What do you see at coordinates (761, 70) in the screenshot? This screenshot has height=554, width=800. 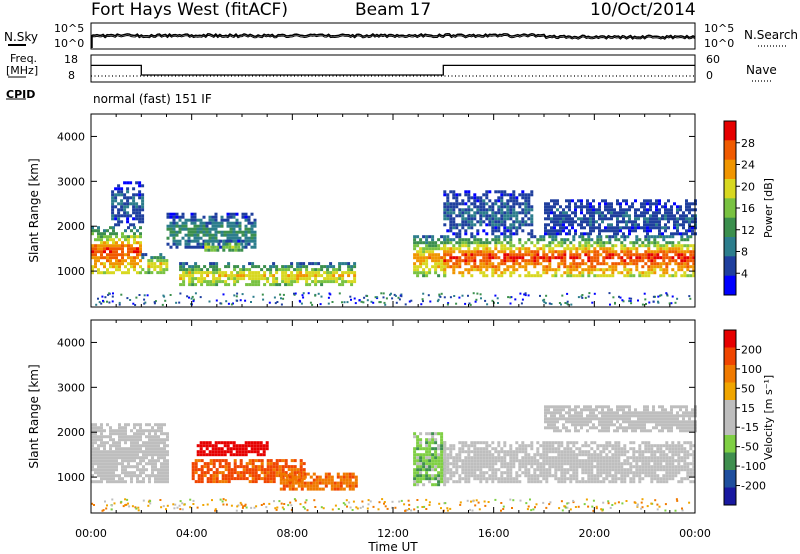 I see `nave-label: Nave` at bounding box center [761, 70].